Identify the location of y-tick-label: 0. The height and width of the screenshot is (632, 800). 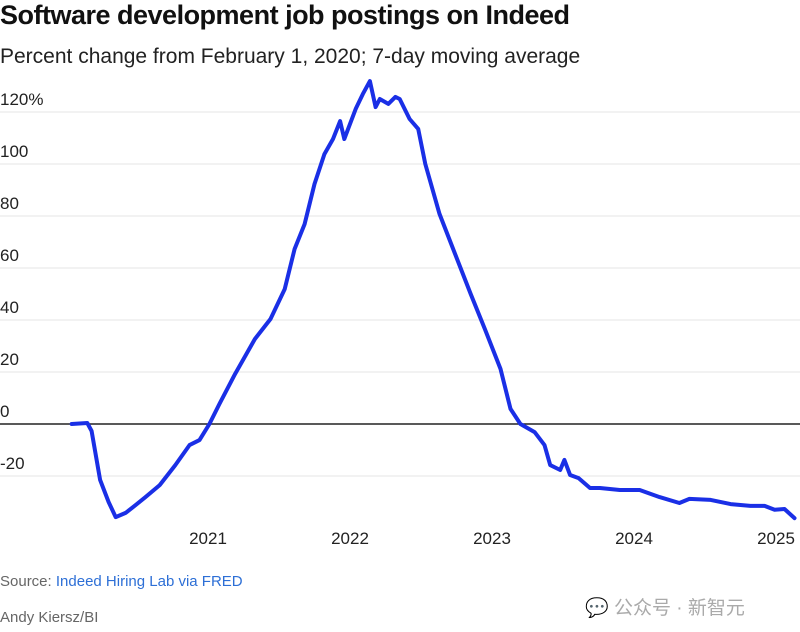
(4, 411).